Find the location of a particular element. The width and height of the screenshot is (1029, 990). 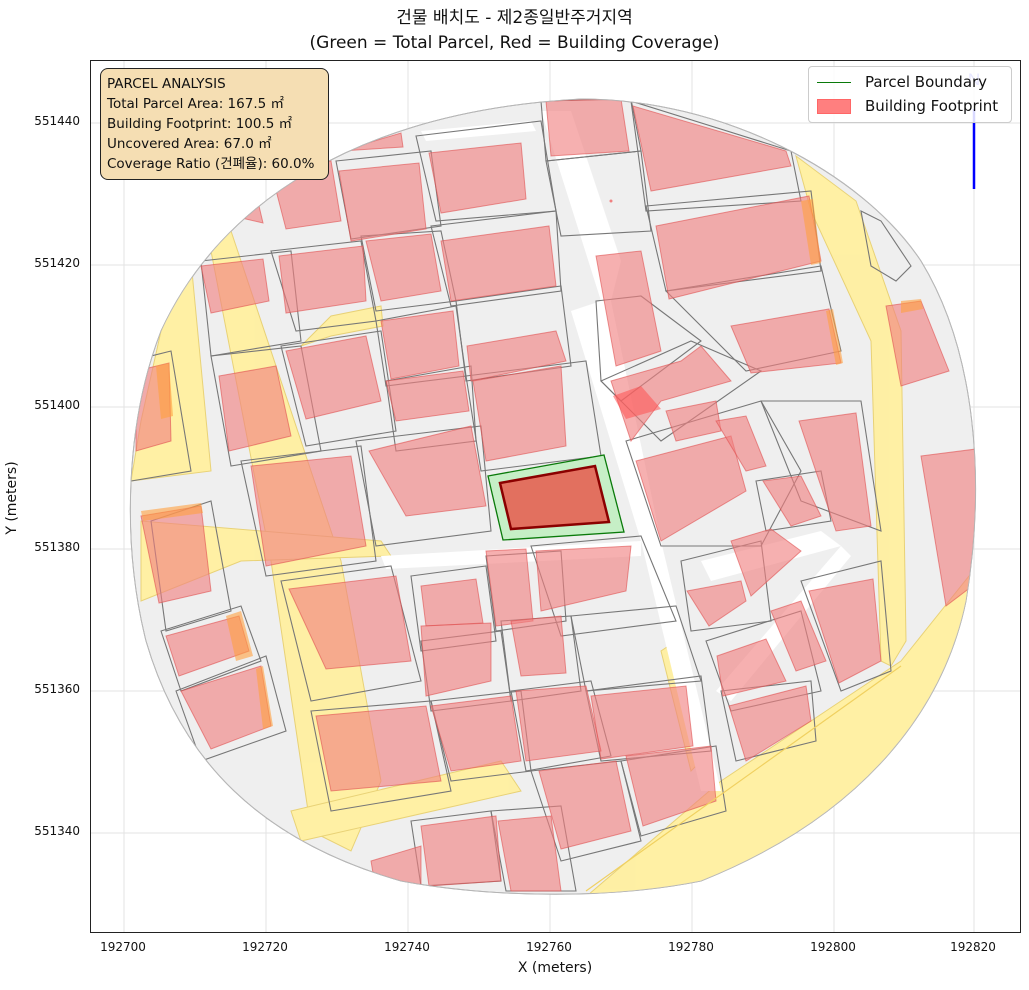

x-axis-label: X (meters) is located at coordinates (555, 968).